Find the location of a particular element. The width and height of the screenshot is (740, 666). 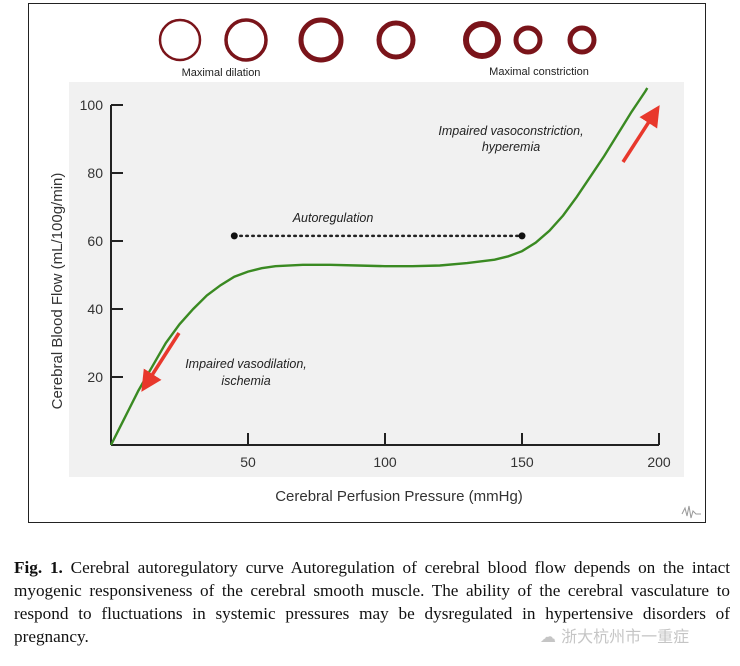

wechat-icon: ☁ is located at coordinates (548, 636).